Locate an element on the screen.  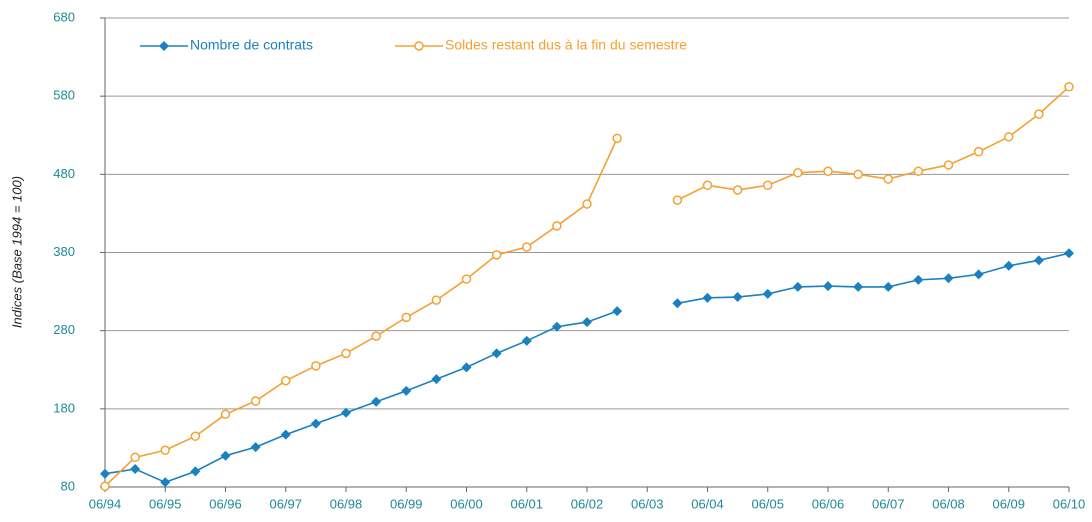
x-tick-label: 06/94 is located at coordinates (105, 503).